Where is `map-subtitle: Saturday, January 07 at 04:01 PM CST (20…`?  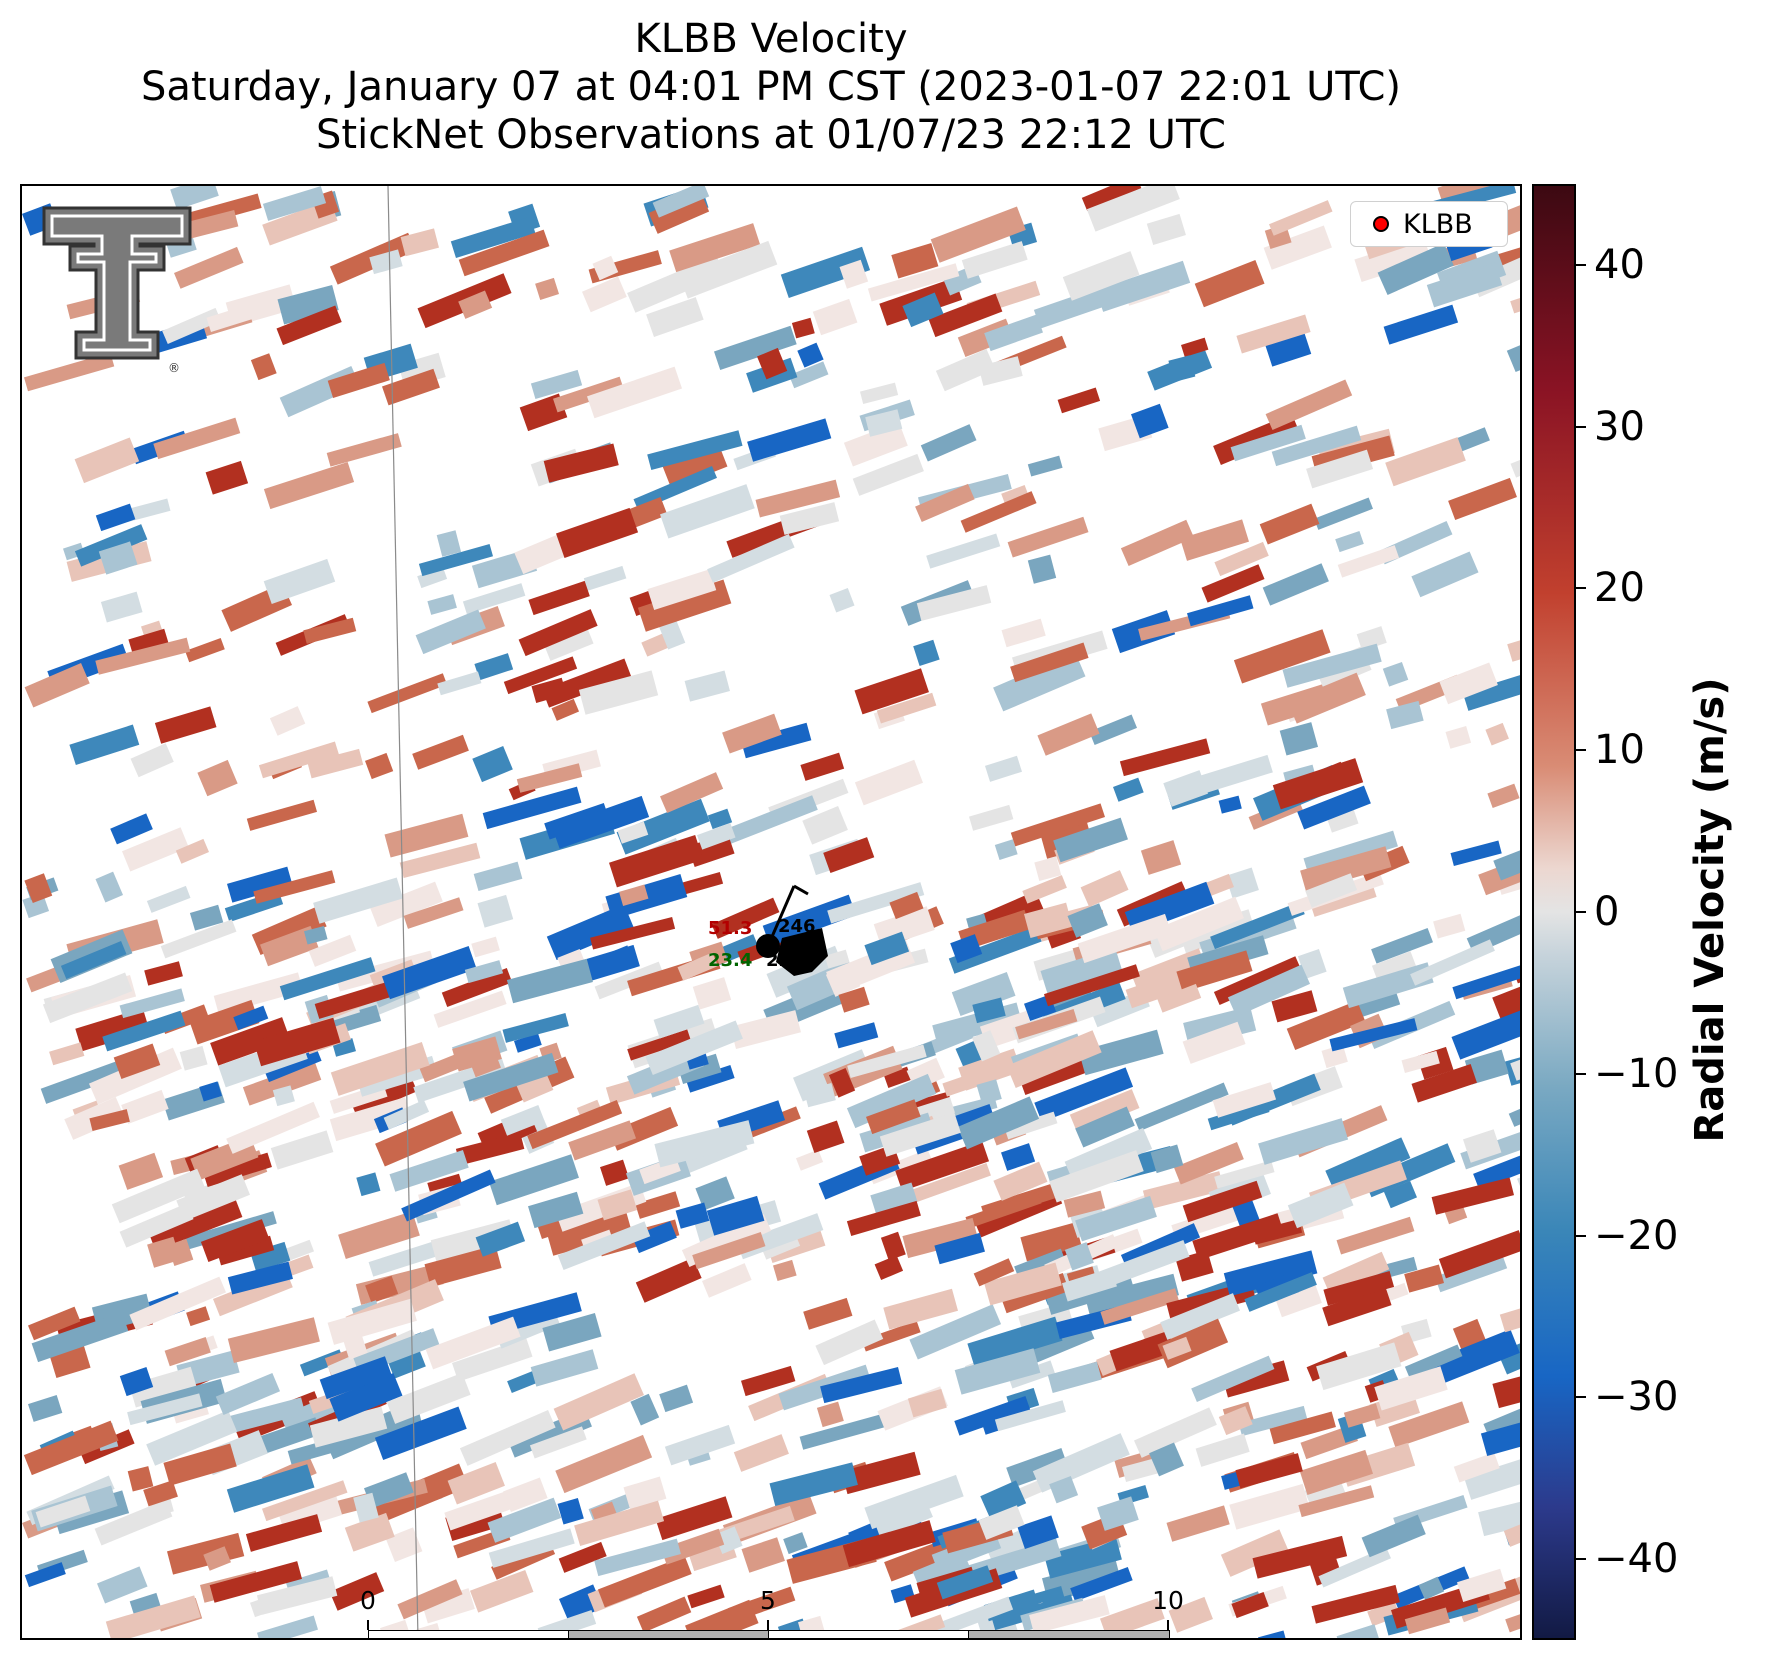 map-subtitle: Saturday, January 07 at 04:01 PM CST (20… is located at coordinates (771, 87).